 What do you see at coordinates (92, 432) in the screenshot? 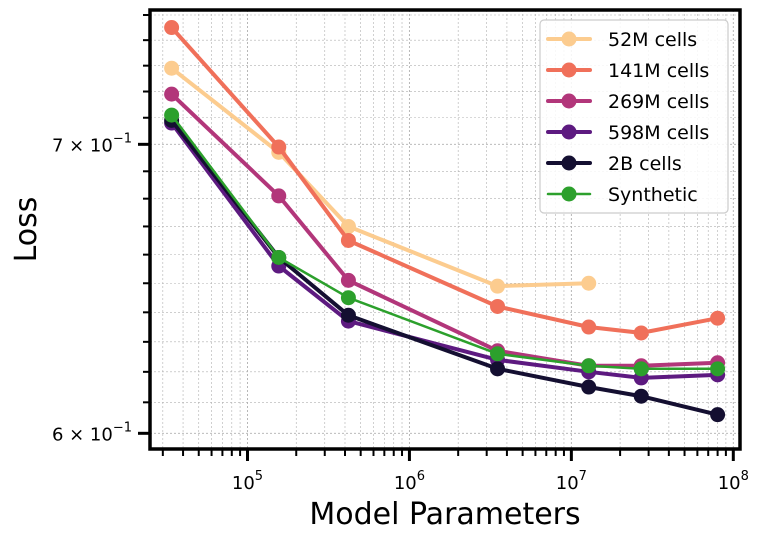
I see `y-tick-label: 6 × 10⁻¹` at bounding box center [92, 432].